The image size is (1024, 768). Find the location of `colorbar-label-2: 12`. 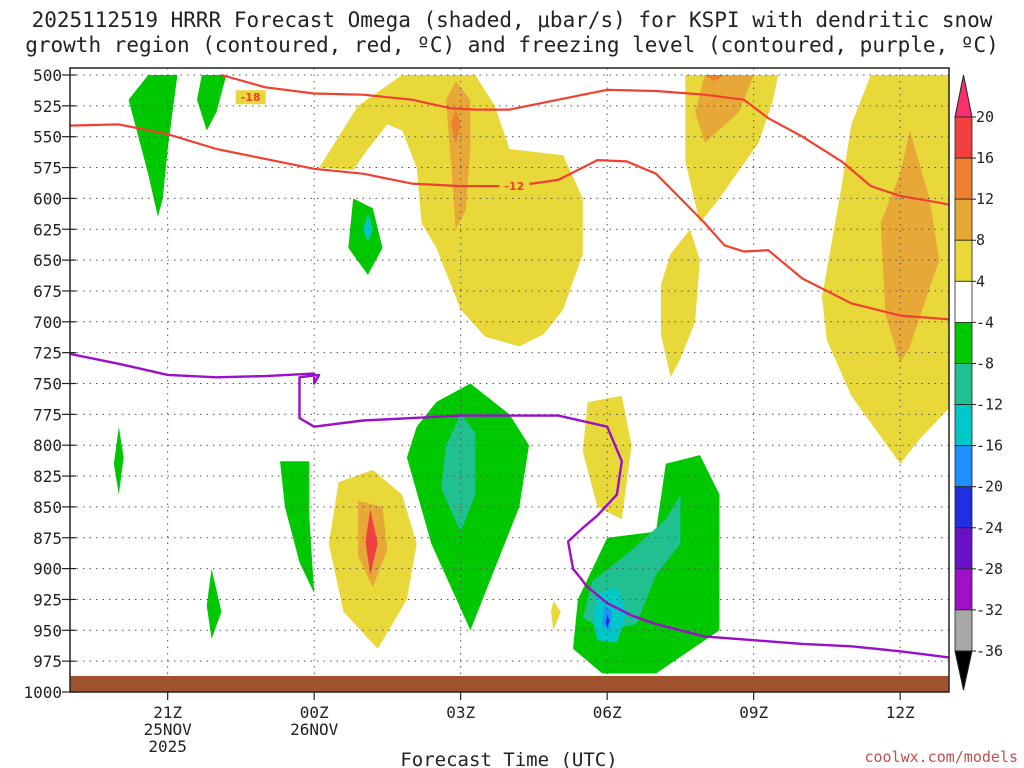

colorbar-label-2: 12 is located at coordinates (985, 199).